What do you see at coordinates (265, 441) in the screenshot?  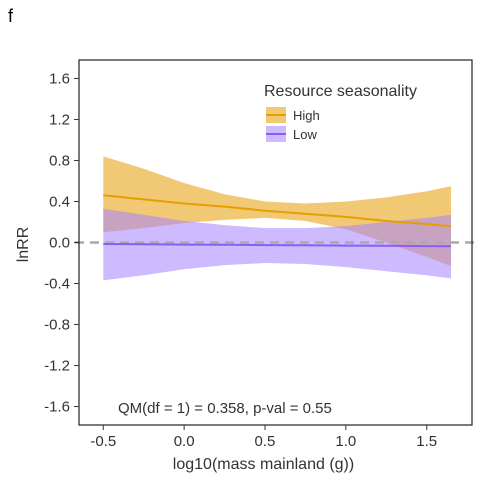 I see `x-tick-label: 0.5` at bounding box center [265, 441].